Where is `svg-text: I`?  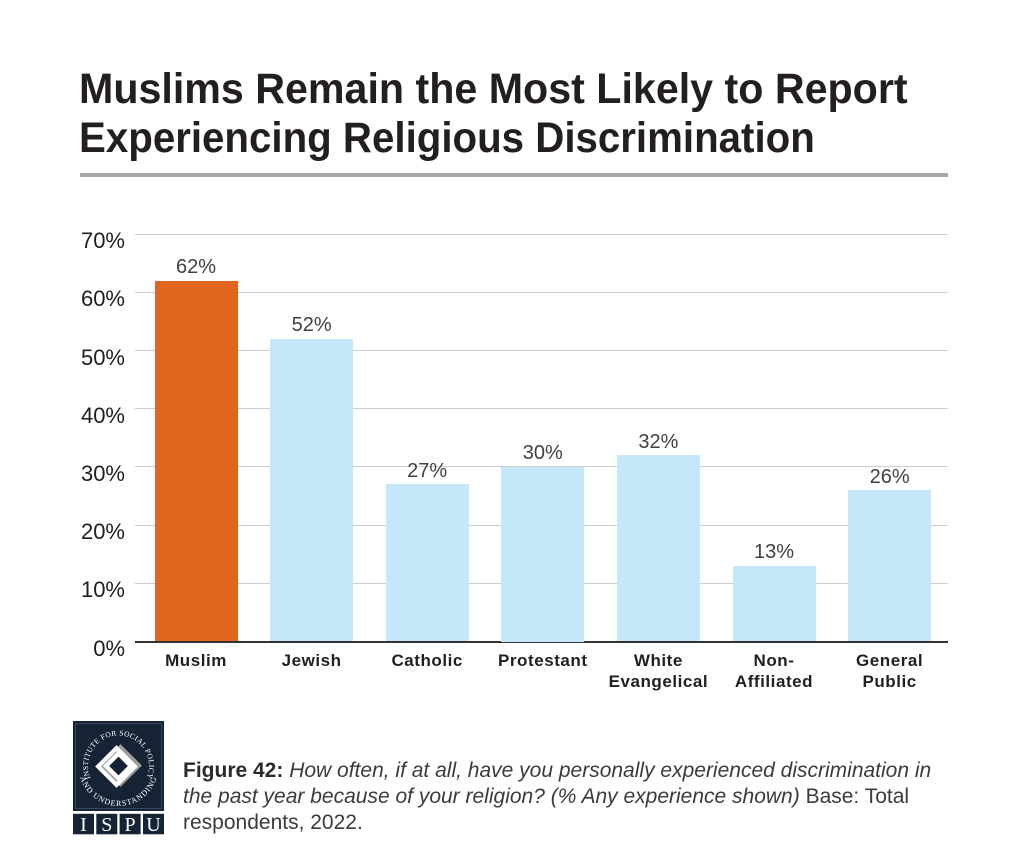 svg-text: I is located at coordinates (83, 825).